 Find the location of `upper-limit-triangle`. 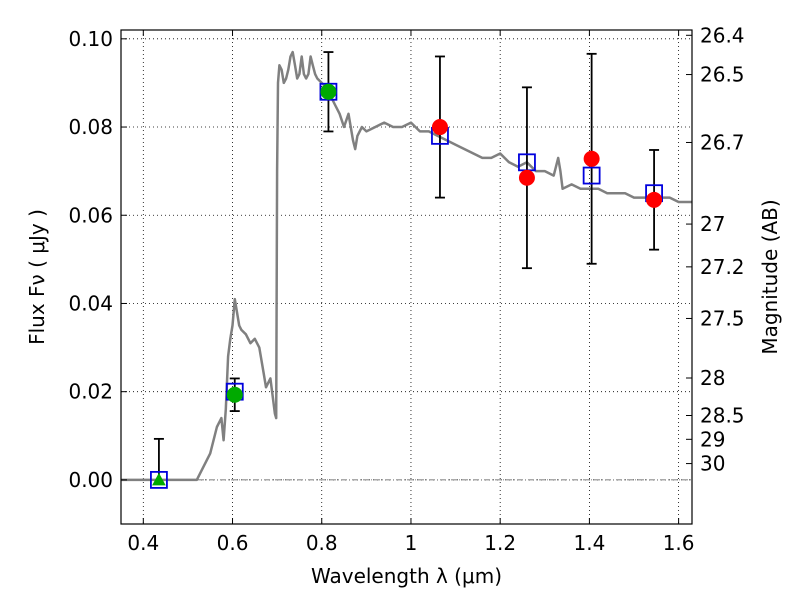

upper-limit-triangle is located at coordinates (159, 479).